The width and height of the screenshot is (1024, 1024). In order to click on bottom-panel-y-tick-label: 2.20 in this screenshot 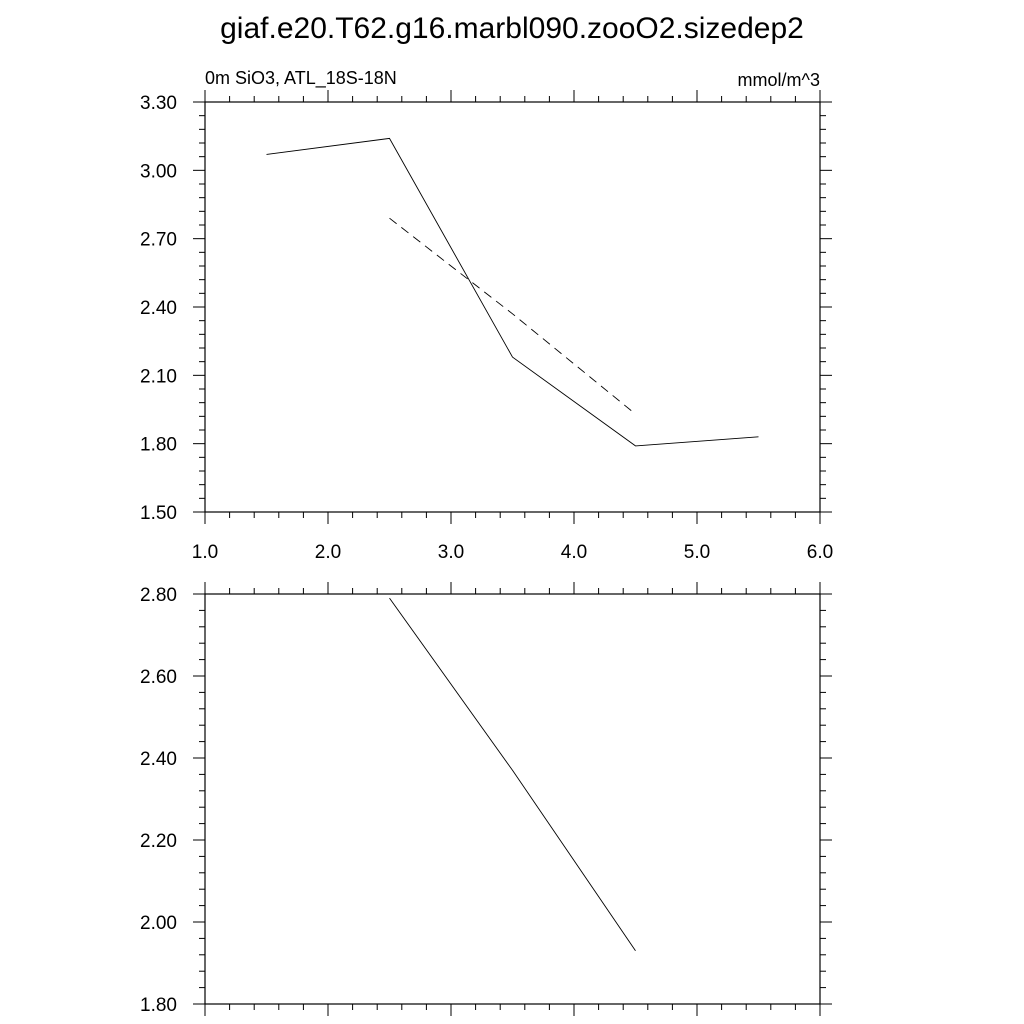, I will do `click(158, 841)`.